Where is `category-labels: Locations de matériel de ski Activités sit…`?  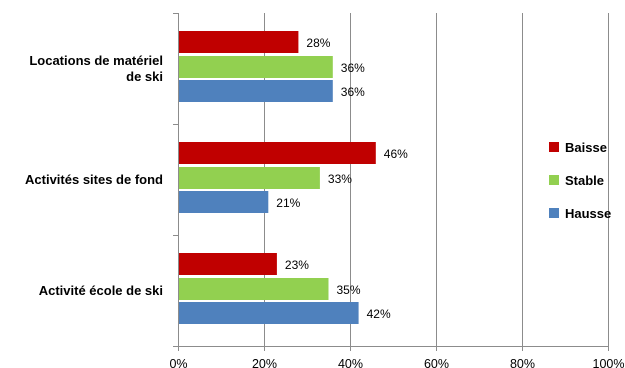 category-labels: Locations de matériel de ski Activités sit… is located at coordinates (94, 175).